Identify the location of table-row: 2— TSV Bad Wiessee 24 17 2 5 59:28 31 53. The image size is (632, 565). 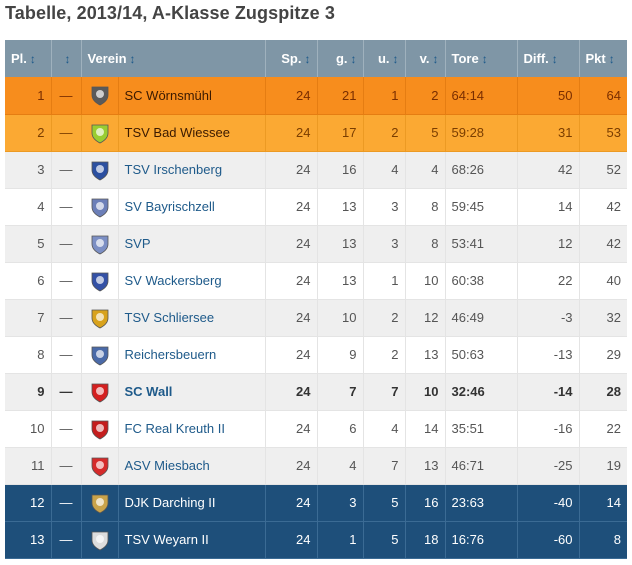
(316, 133).